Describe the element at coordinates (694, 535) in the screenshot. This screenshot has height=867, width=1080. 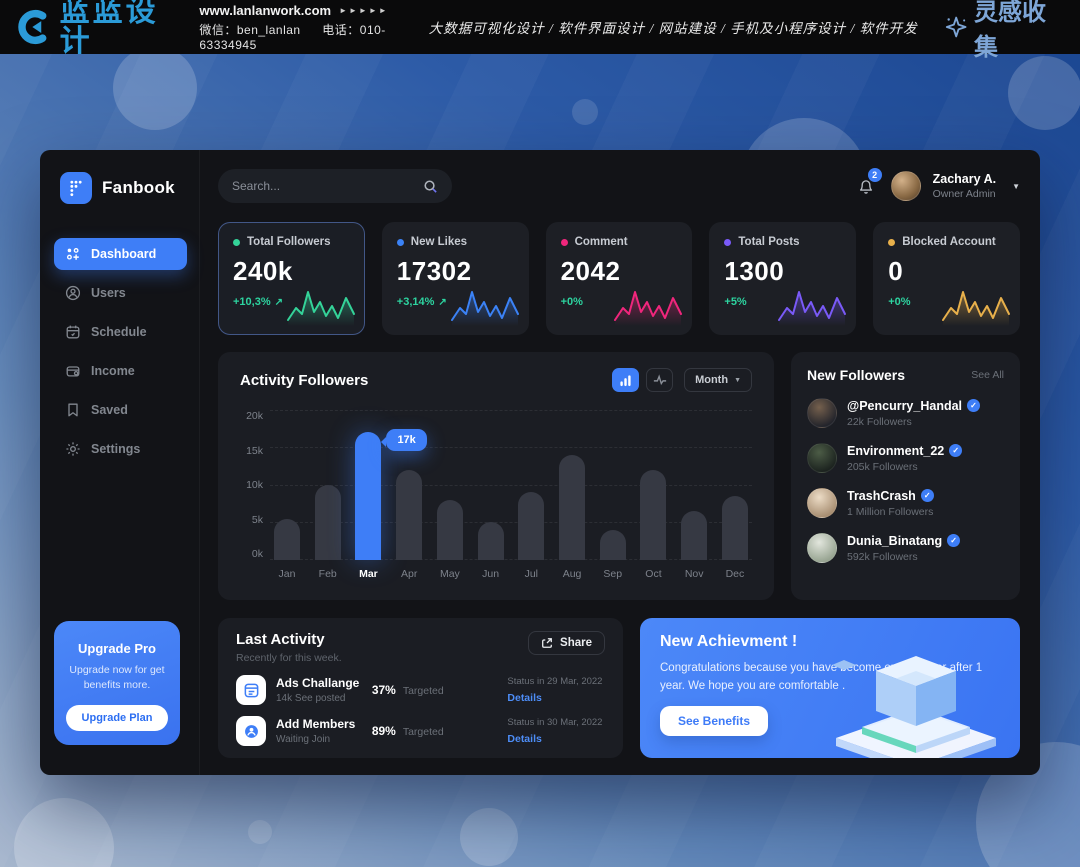
I see `bar-nov` at that location.